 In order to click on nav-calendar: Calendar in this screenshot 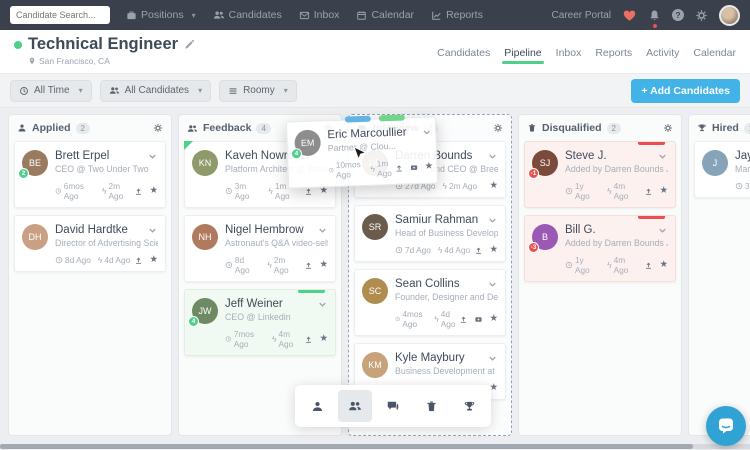, I will do `click(385, 15)`.